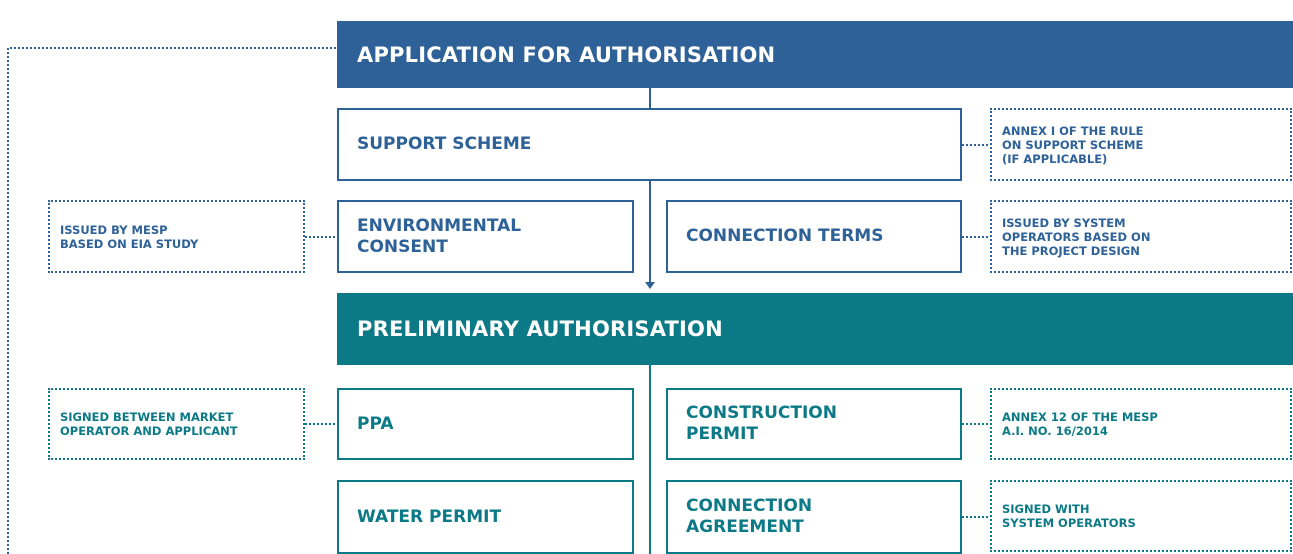 The image size is (1293, 554). I want to click on header-bar: APPLICATION FOR AUTHORISATION, so click(815, 54).